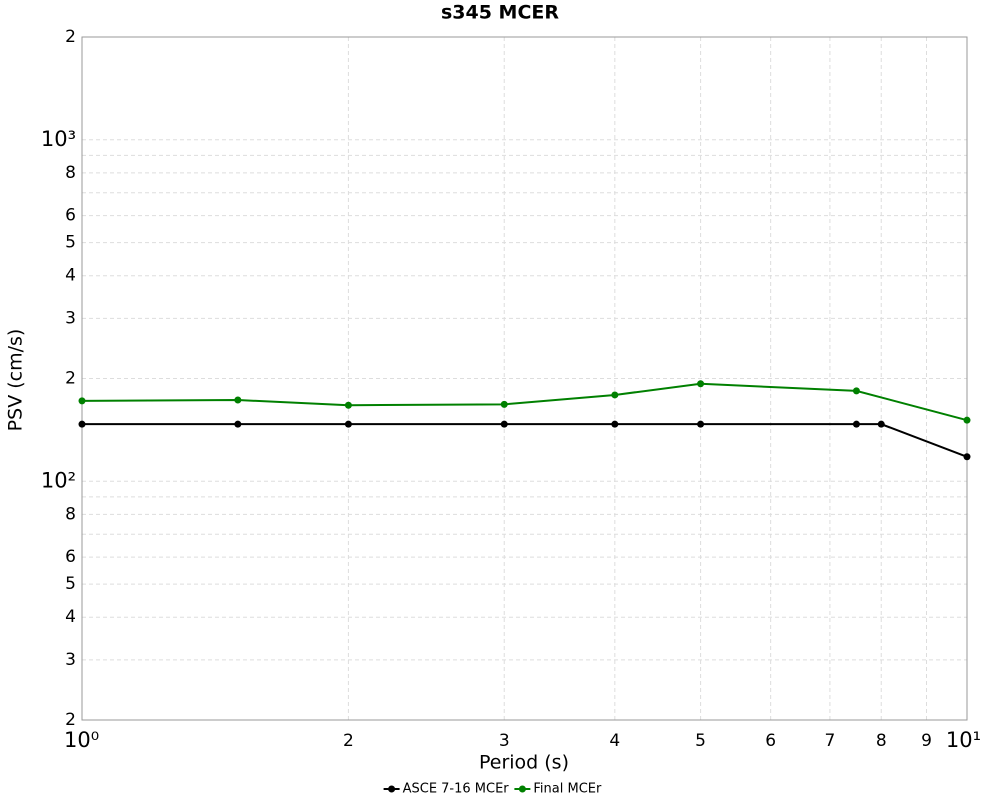  Describe the element at coordinates (348, 741) in the screenshot. I see `x-tick-label: 2` at that location.